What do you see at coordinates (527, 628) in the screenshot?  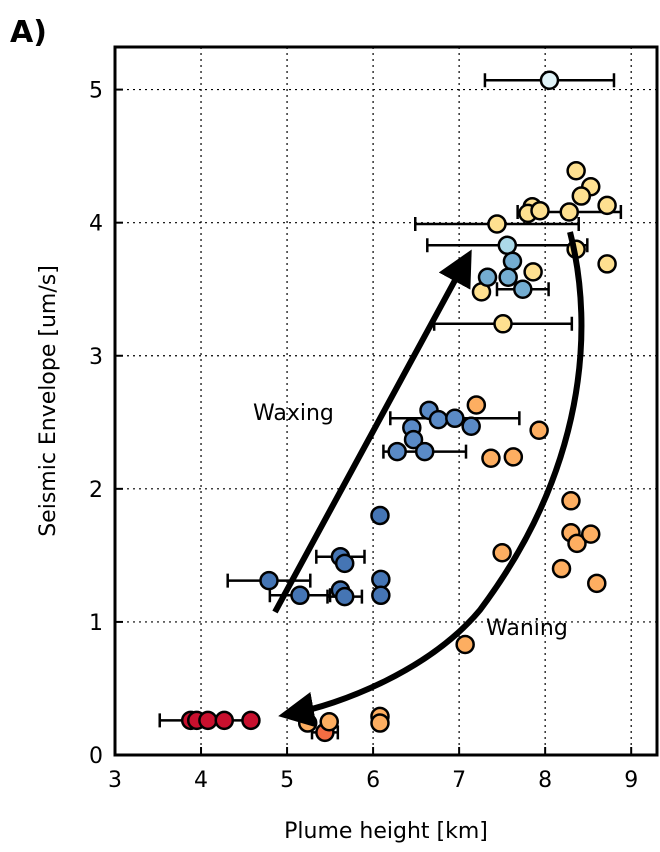 I see `annotation: Waning` at bounding box center [527, 628].